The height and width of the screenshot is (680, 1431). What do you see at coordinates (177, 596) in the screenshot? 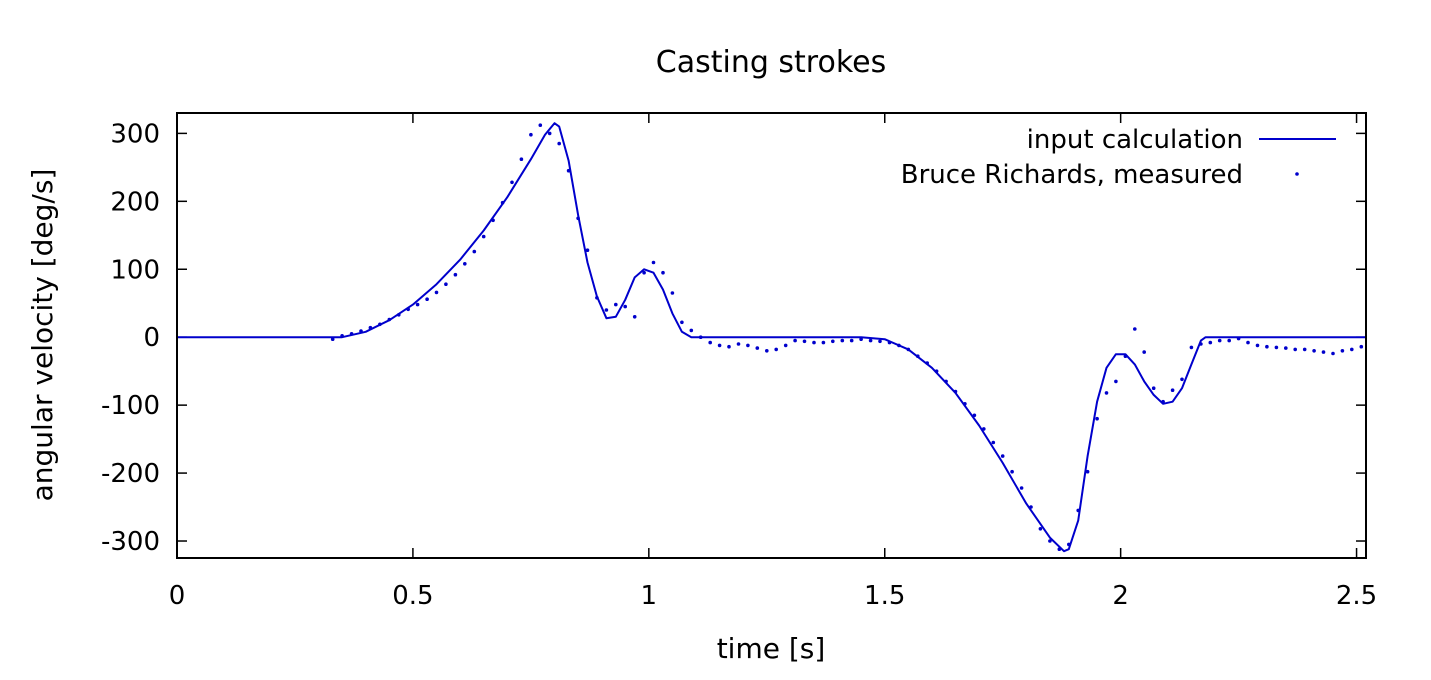
I see `x-tick-label: 0` at bounding box center [177, 596].